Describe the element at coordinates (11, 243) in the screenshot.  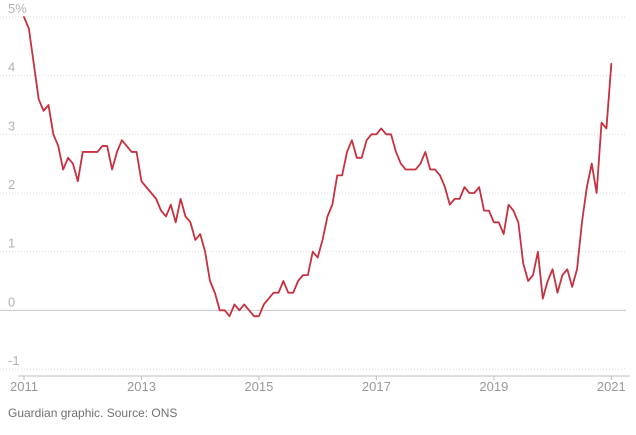
I see `y-tick-label: 1` at that location.